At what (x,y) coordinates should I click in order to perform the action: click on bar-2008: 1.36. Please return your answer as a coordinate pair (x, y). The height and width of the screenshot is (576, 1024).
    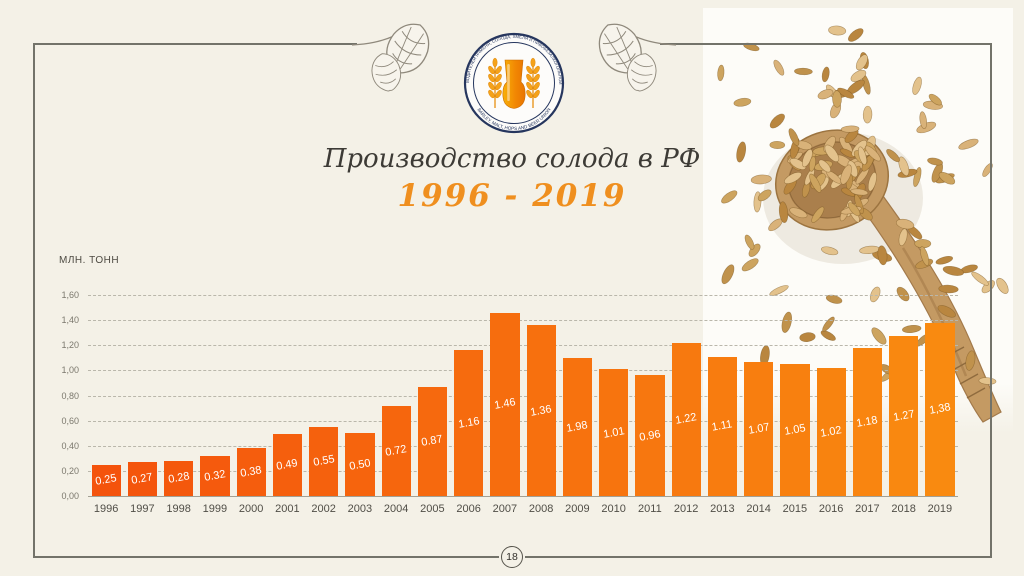
    Looking at the image, I should click on (541, 410).